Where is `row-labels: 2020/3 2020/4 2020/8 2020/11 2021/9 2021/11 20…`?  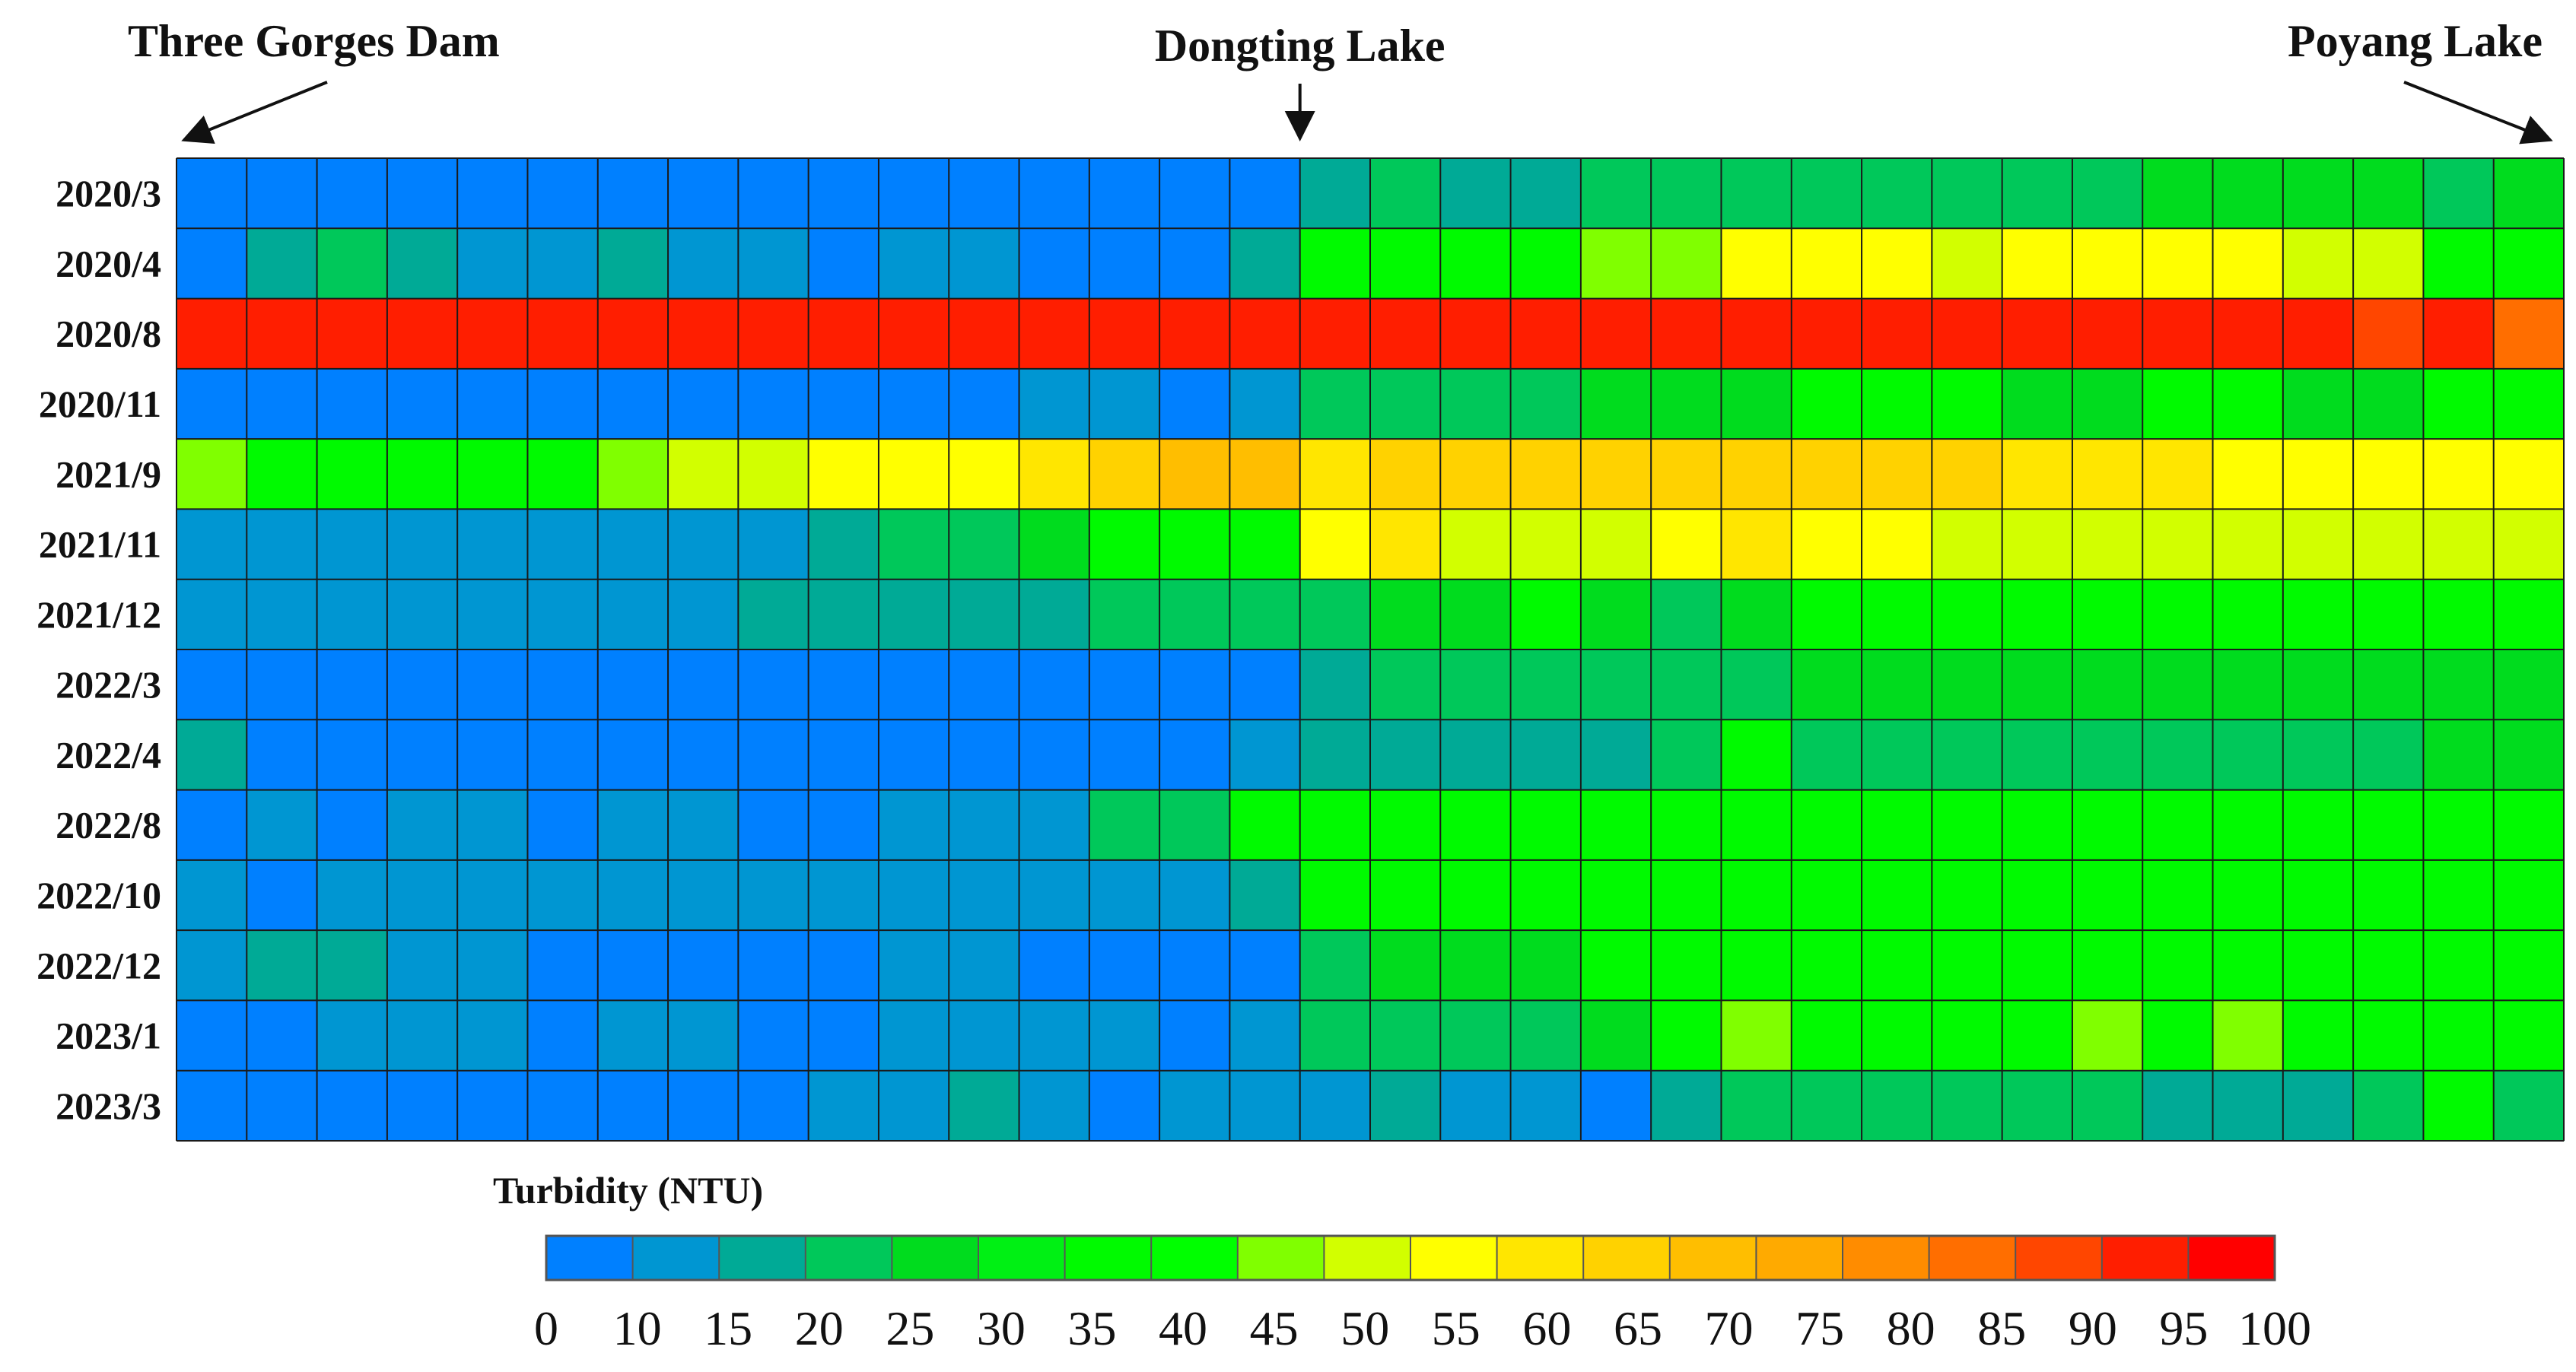
row-labels: 2020/3 2020/4 2020/8 2020/11 2021/9 2021/11 20… is located at coordinates (99, 649).